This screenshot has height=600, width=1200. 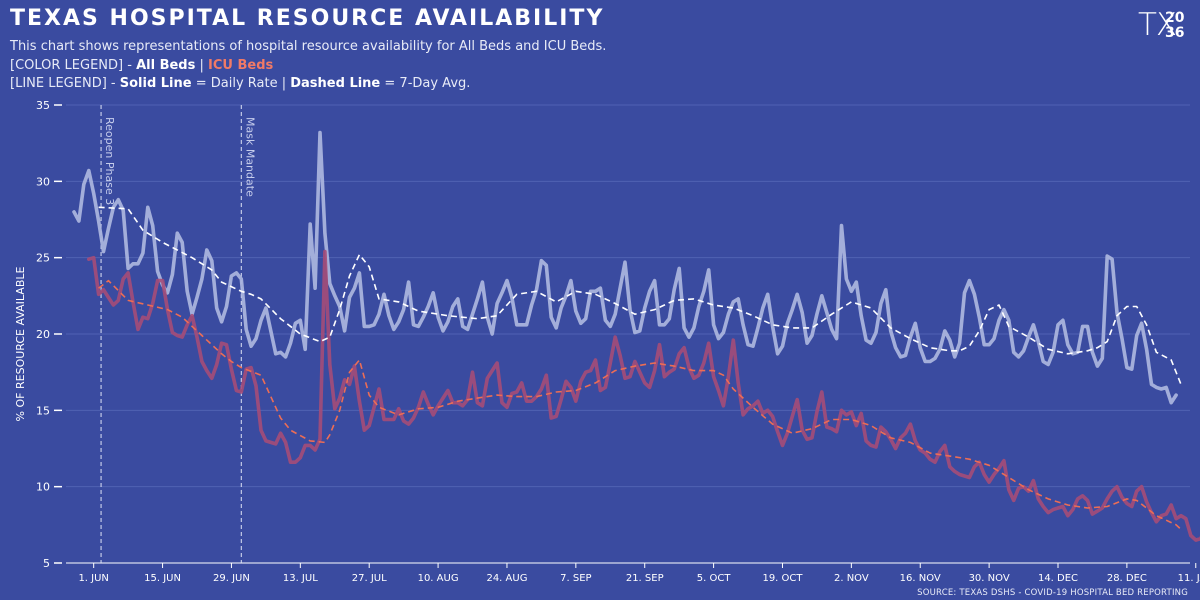 I want to click on x-tick-label: 27. JUL, so click(x=369, y=578).